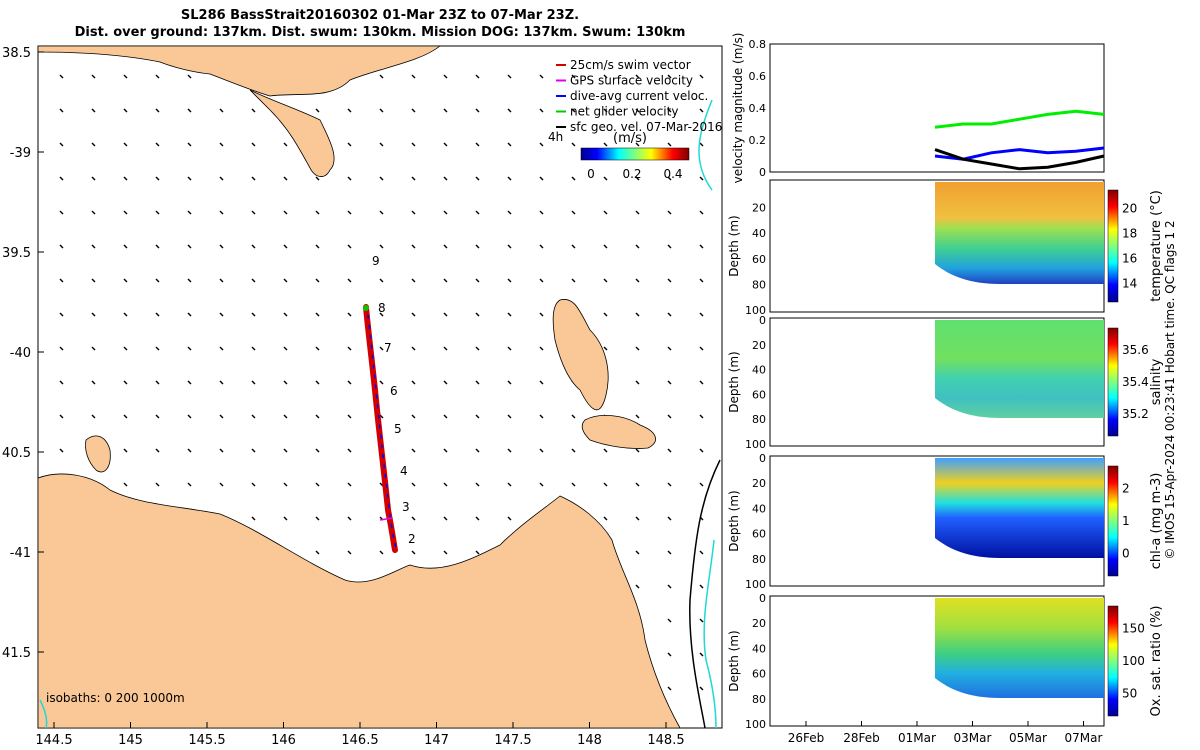 Image resolution: width=1200 pixels, height=750 pixels. What do you see at coordinates (624, 112) in the screenshot?
I see `legend-entry: net glider velocity` at bounding box center [624, 112].